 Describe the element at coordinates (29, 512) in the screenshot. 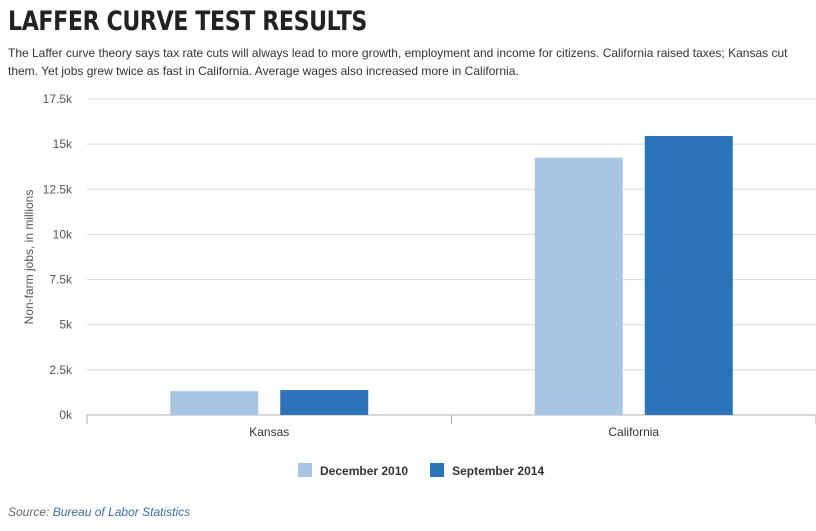

I see `source-prefix: Source:` at that location.